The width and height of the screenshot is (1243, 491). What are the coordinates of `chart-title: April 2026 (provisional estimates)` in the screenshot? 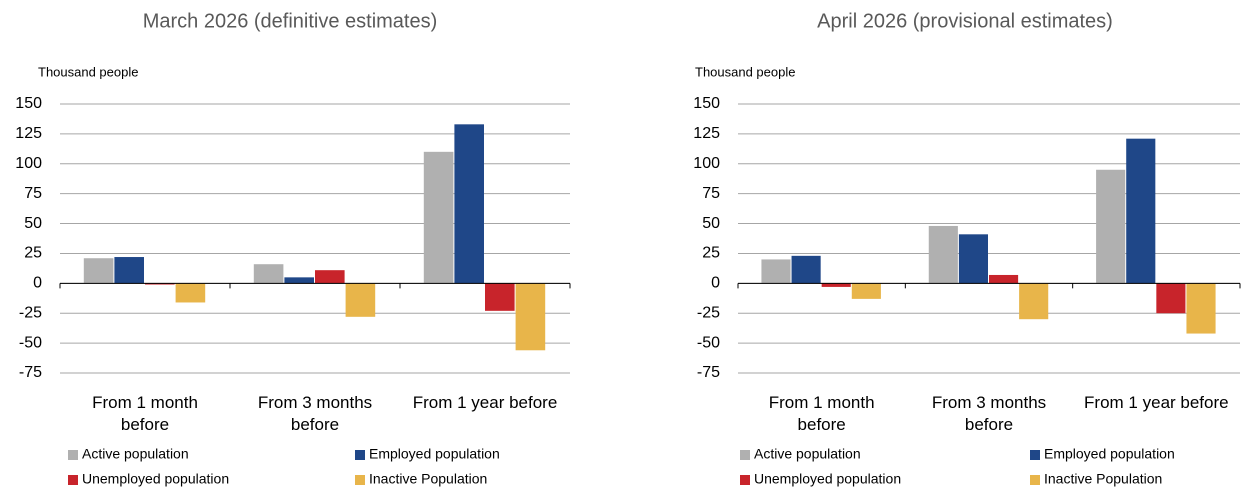 It's located at (965, 21).